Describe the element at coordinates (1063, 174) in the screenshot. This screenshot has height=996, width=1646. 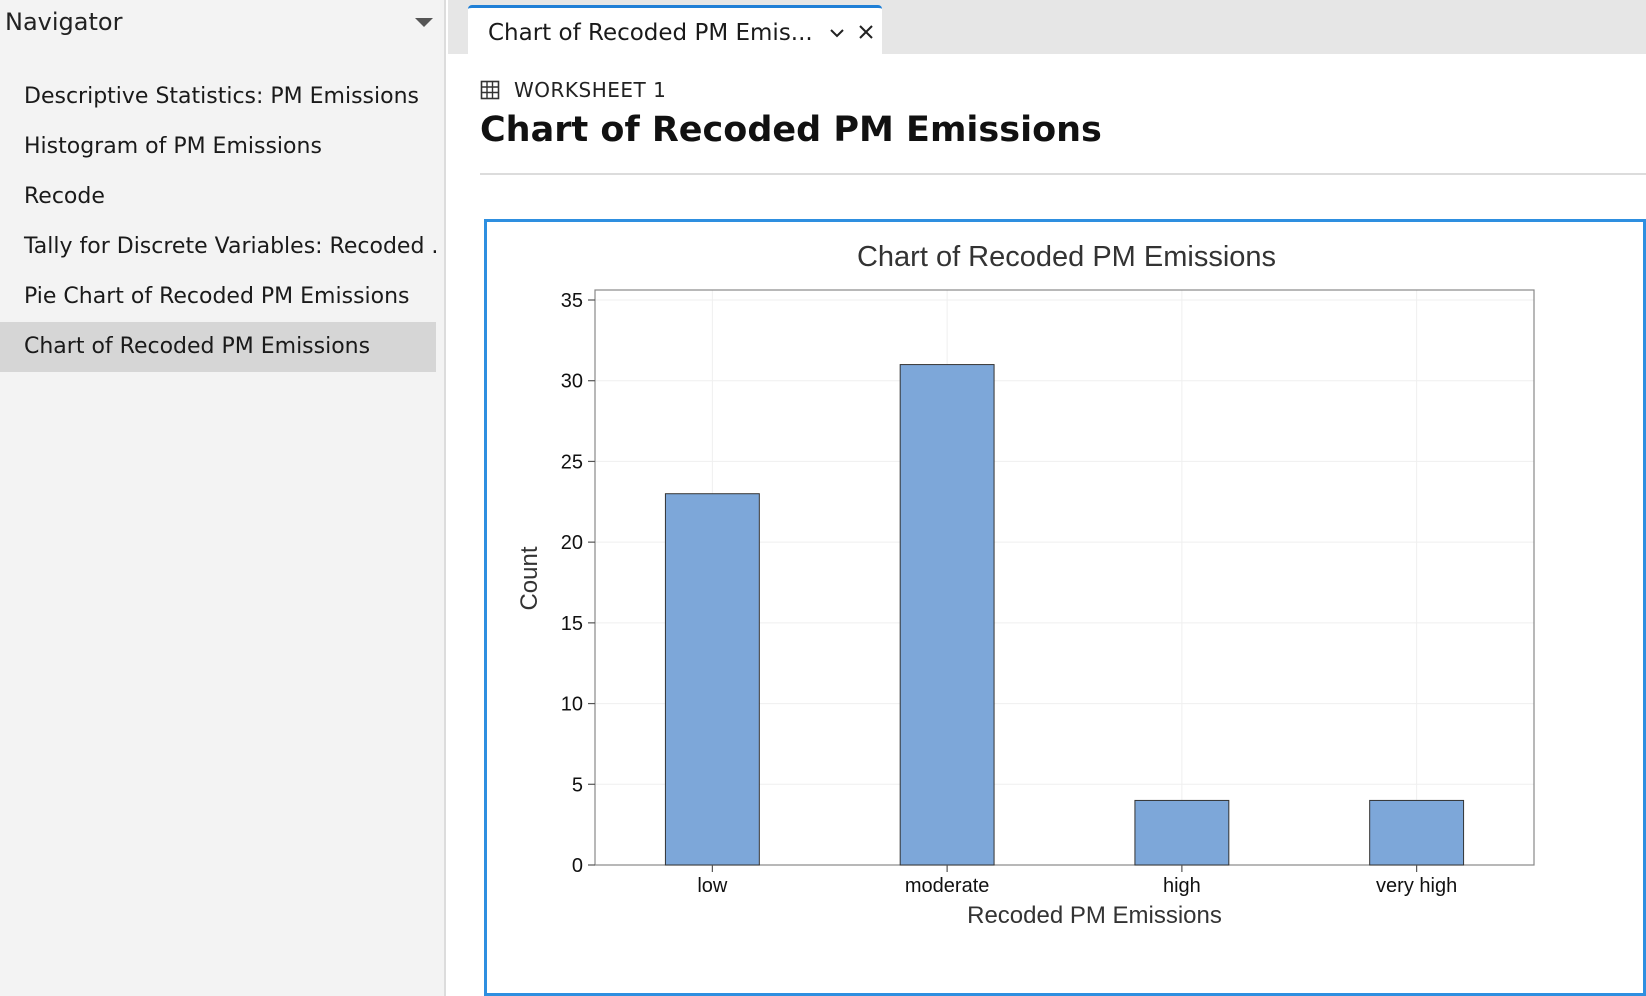
I see `title-divider` at that location.